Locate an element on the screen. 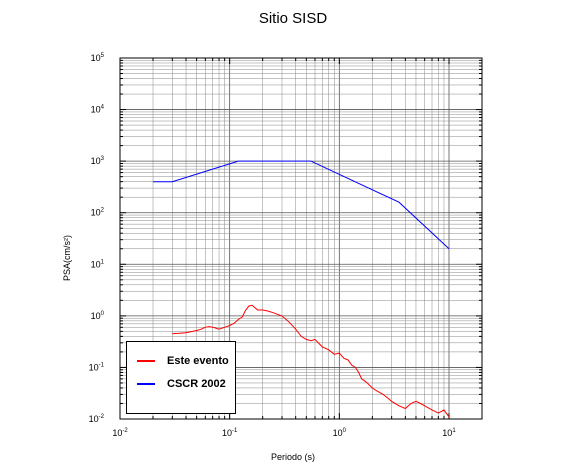  y-tick-label: 105 is located at coordinates (98, 58).